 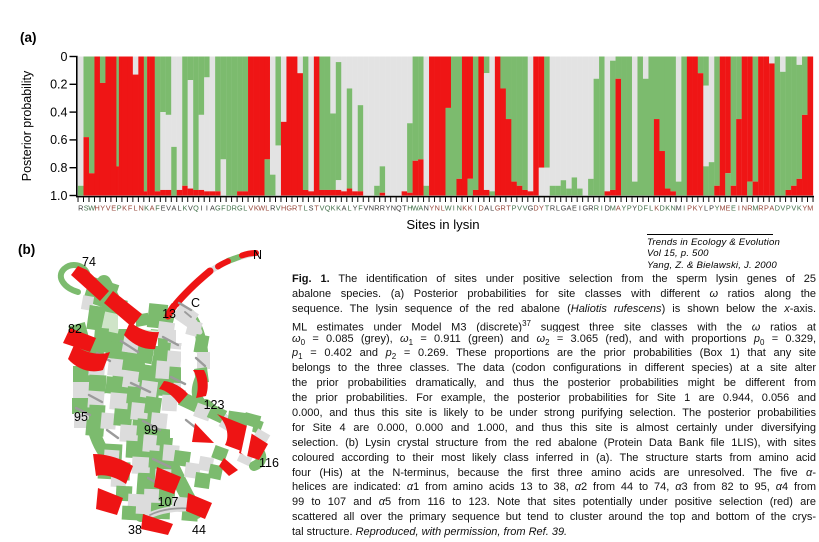 What do you see at coordinates (27, 125) in the screenshot?
I see `svg-text: Posterior probability` at bounding box center [27, 125].